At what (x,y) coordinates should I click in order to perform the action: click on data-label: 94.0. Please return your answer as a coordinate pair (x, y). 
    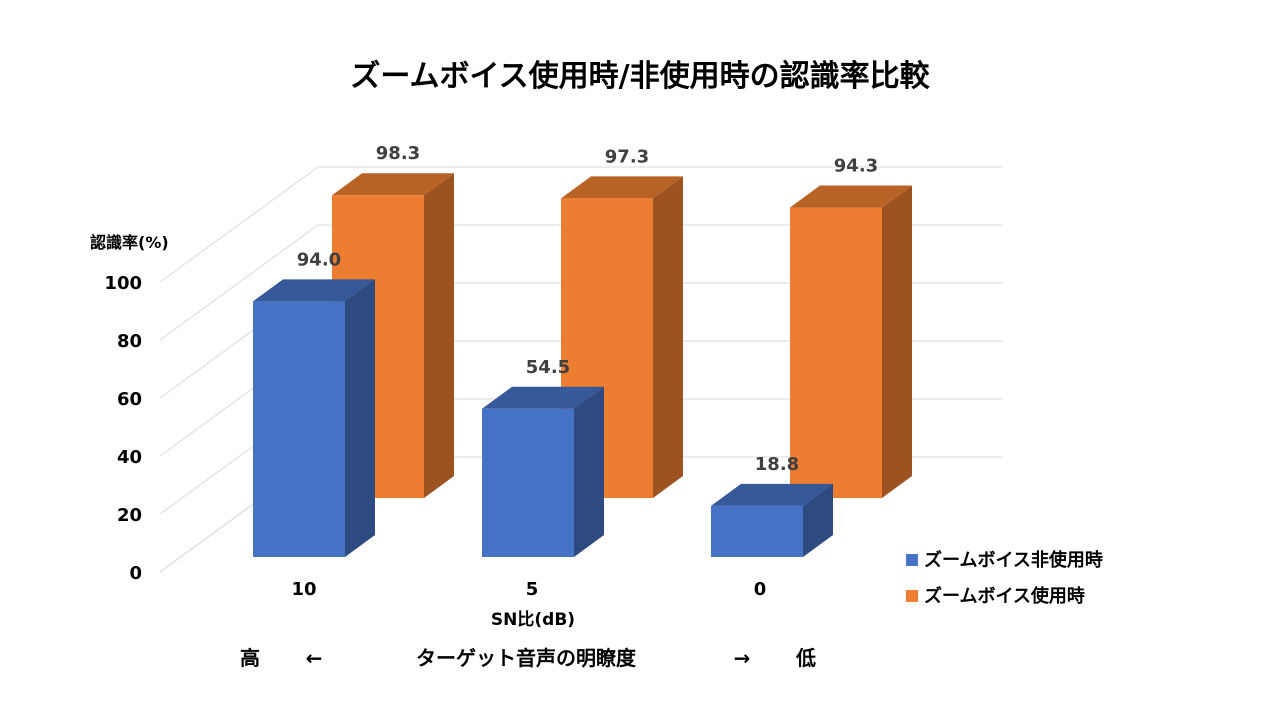
    Looking at the image, I should click on (319, 259).